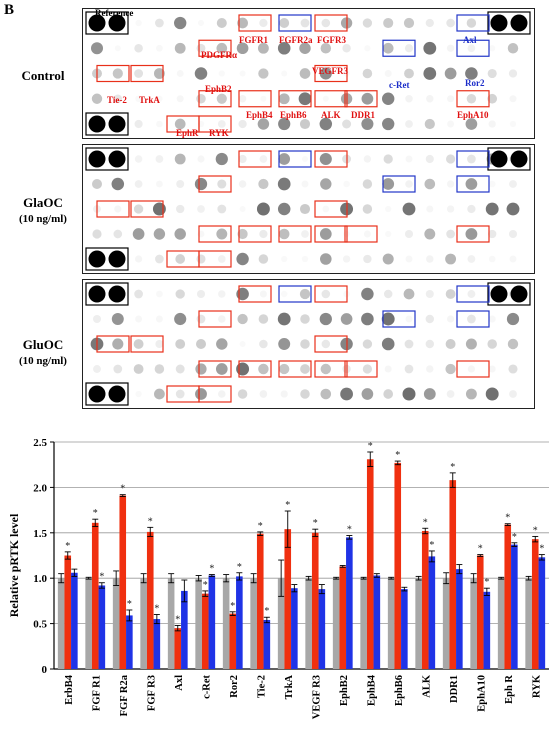 This screenshot has height=734, width=551. I want to click on y-axis-label: Relative pRTK level, so click(14, 565).